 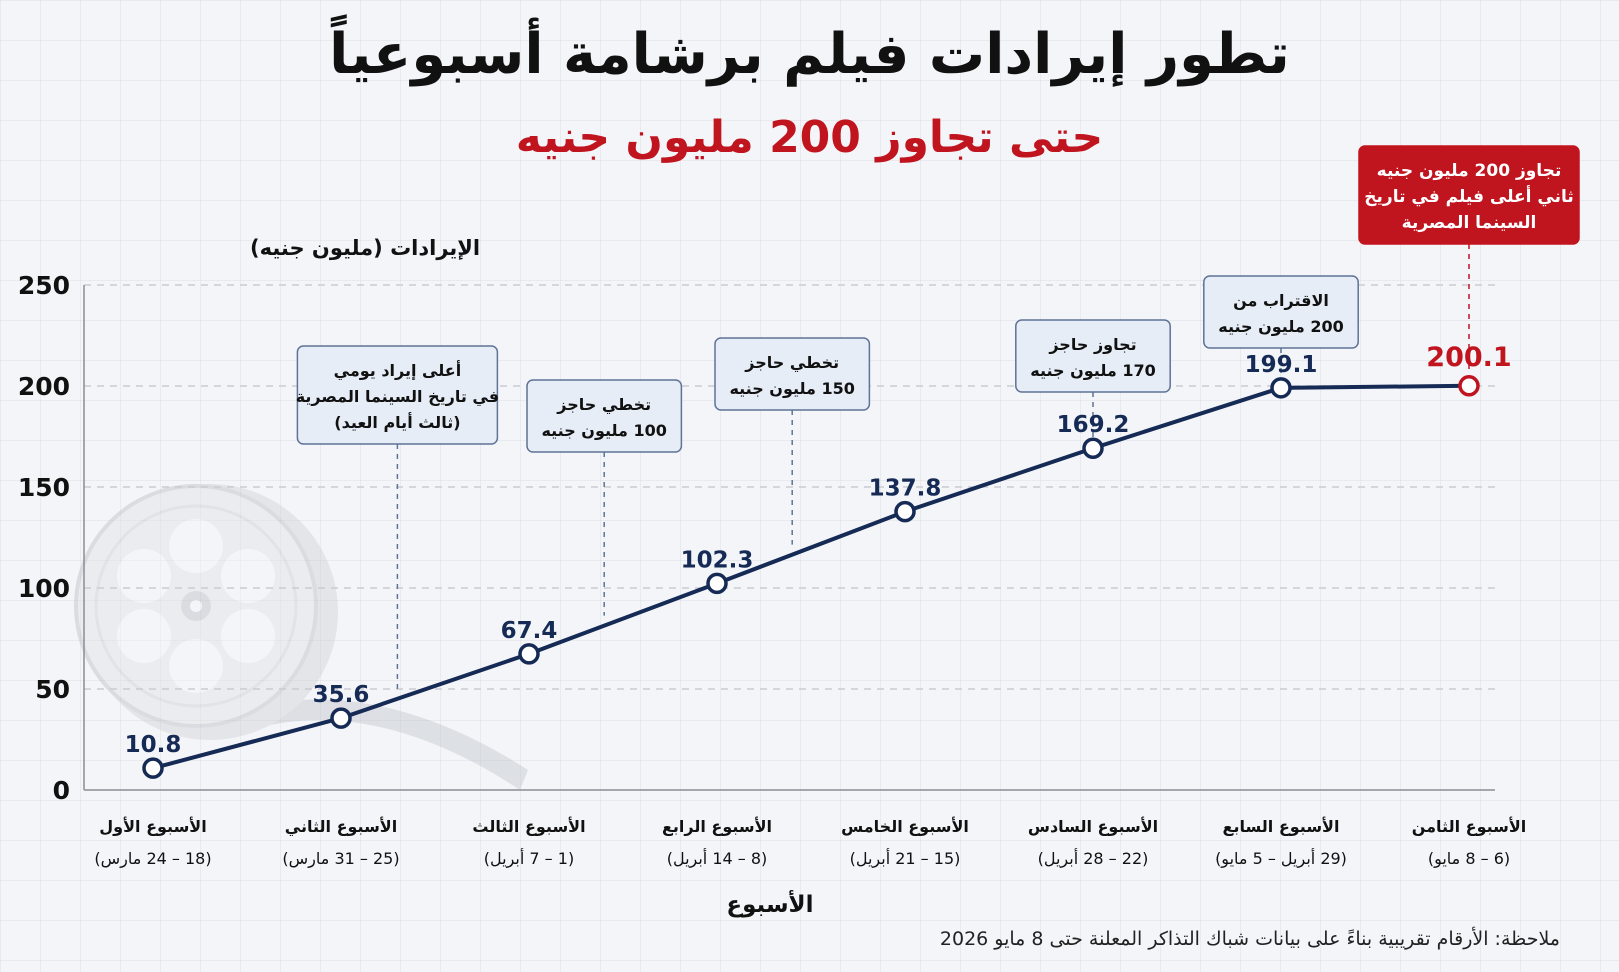 What do you see at coordinates (1469, 859) in the screenshot?
I see `x-tick-range: (6 – 8 مايو)` at bounding box center [1469, 859].